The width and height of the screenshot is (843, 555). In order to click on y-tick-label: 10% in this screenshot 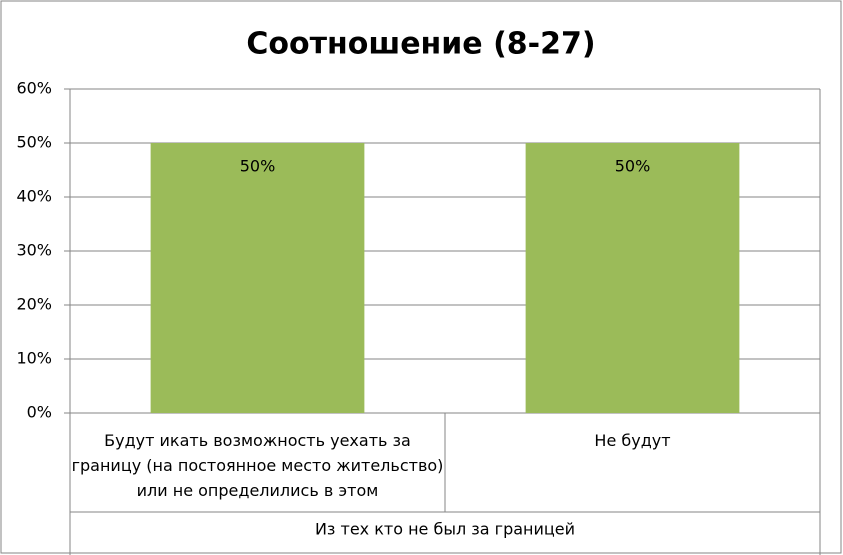, I will do `click(34, 358)`.